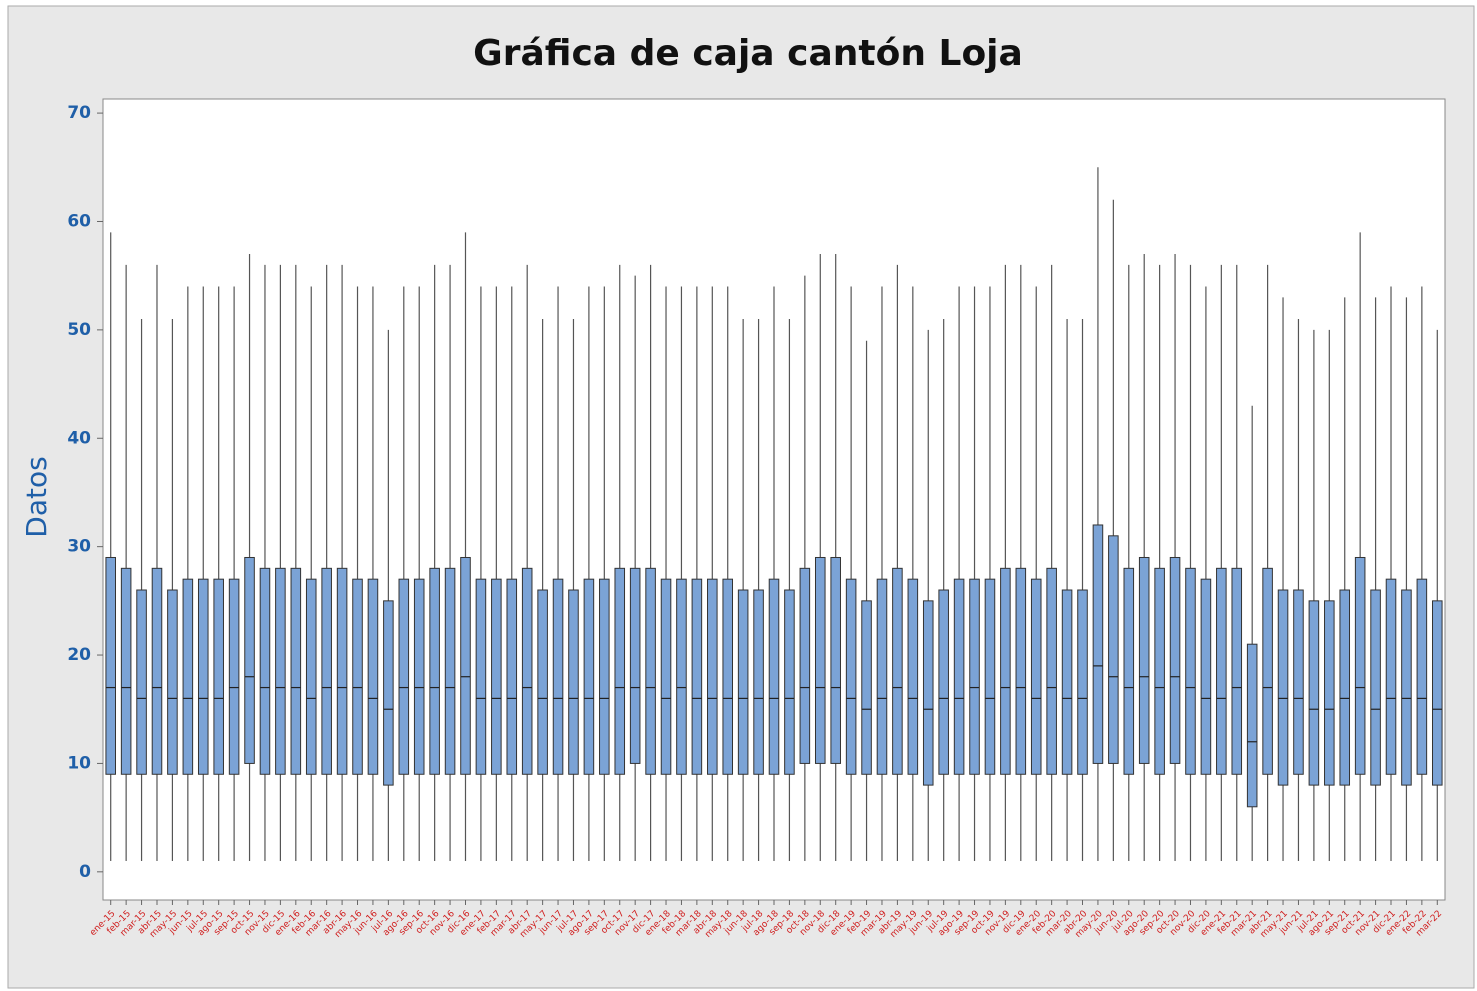 The width and height of the screenshot is (1477, 991). What do you see at coordinates (79, 438) in the screenshot?
I see `y-tick-label: 40` at bounding box center [79, 438].